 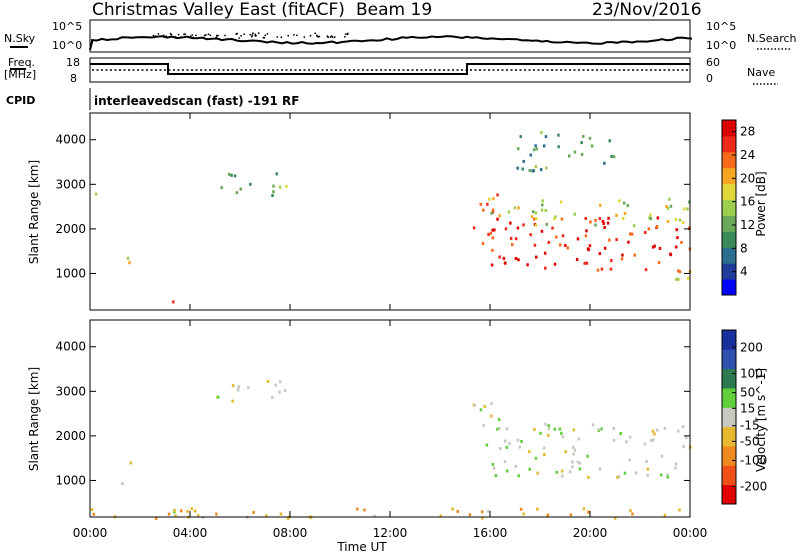 What do you see at coordinates (34, 212) in the screenshot?
I see `power-ylabel: Slant Range [km]` at bounding box center [34, 212].